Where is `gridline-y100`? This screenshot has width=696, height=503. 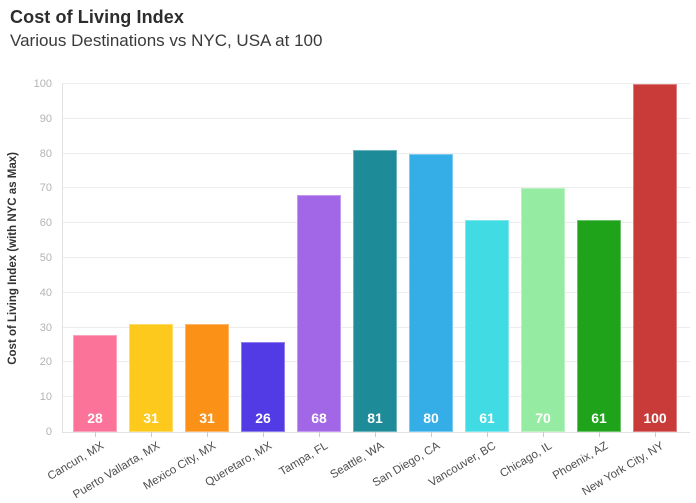 gridline-y100 is located at coordinates (376, 83).